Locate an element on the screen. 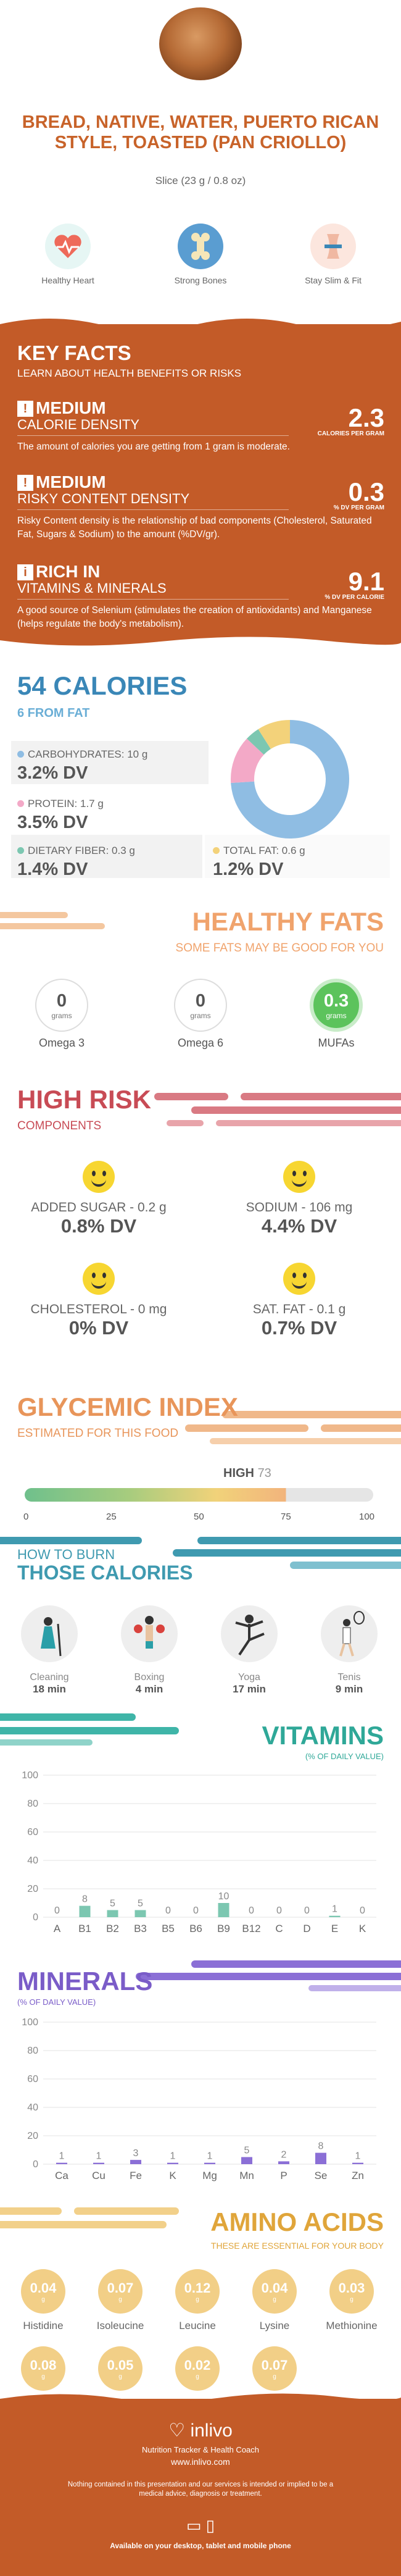 The height and width of the screenshot is (2576, 401). x-tick-label: A is located at coordinates (57, 1928).